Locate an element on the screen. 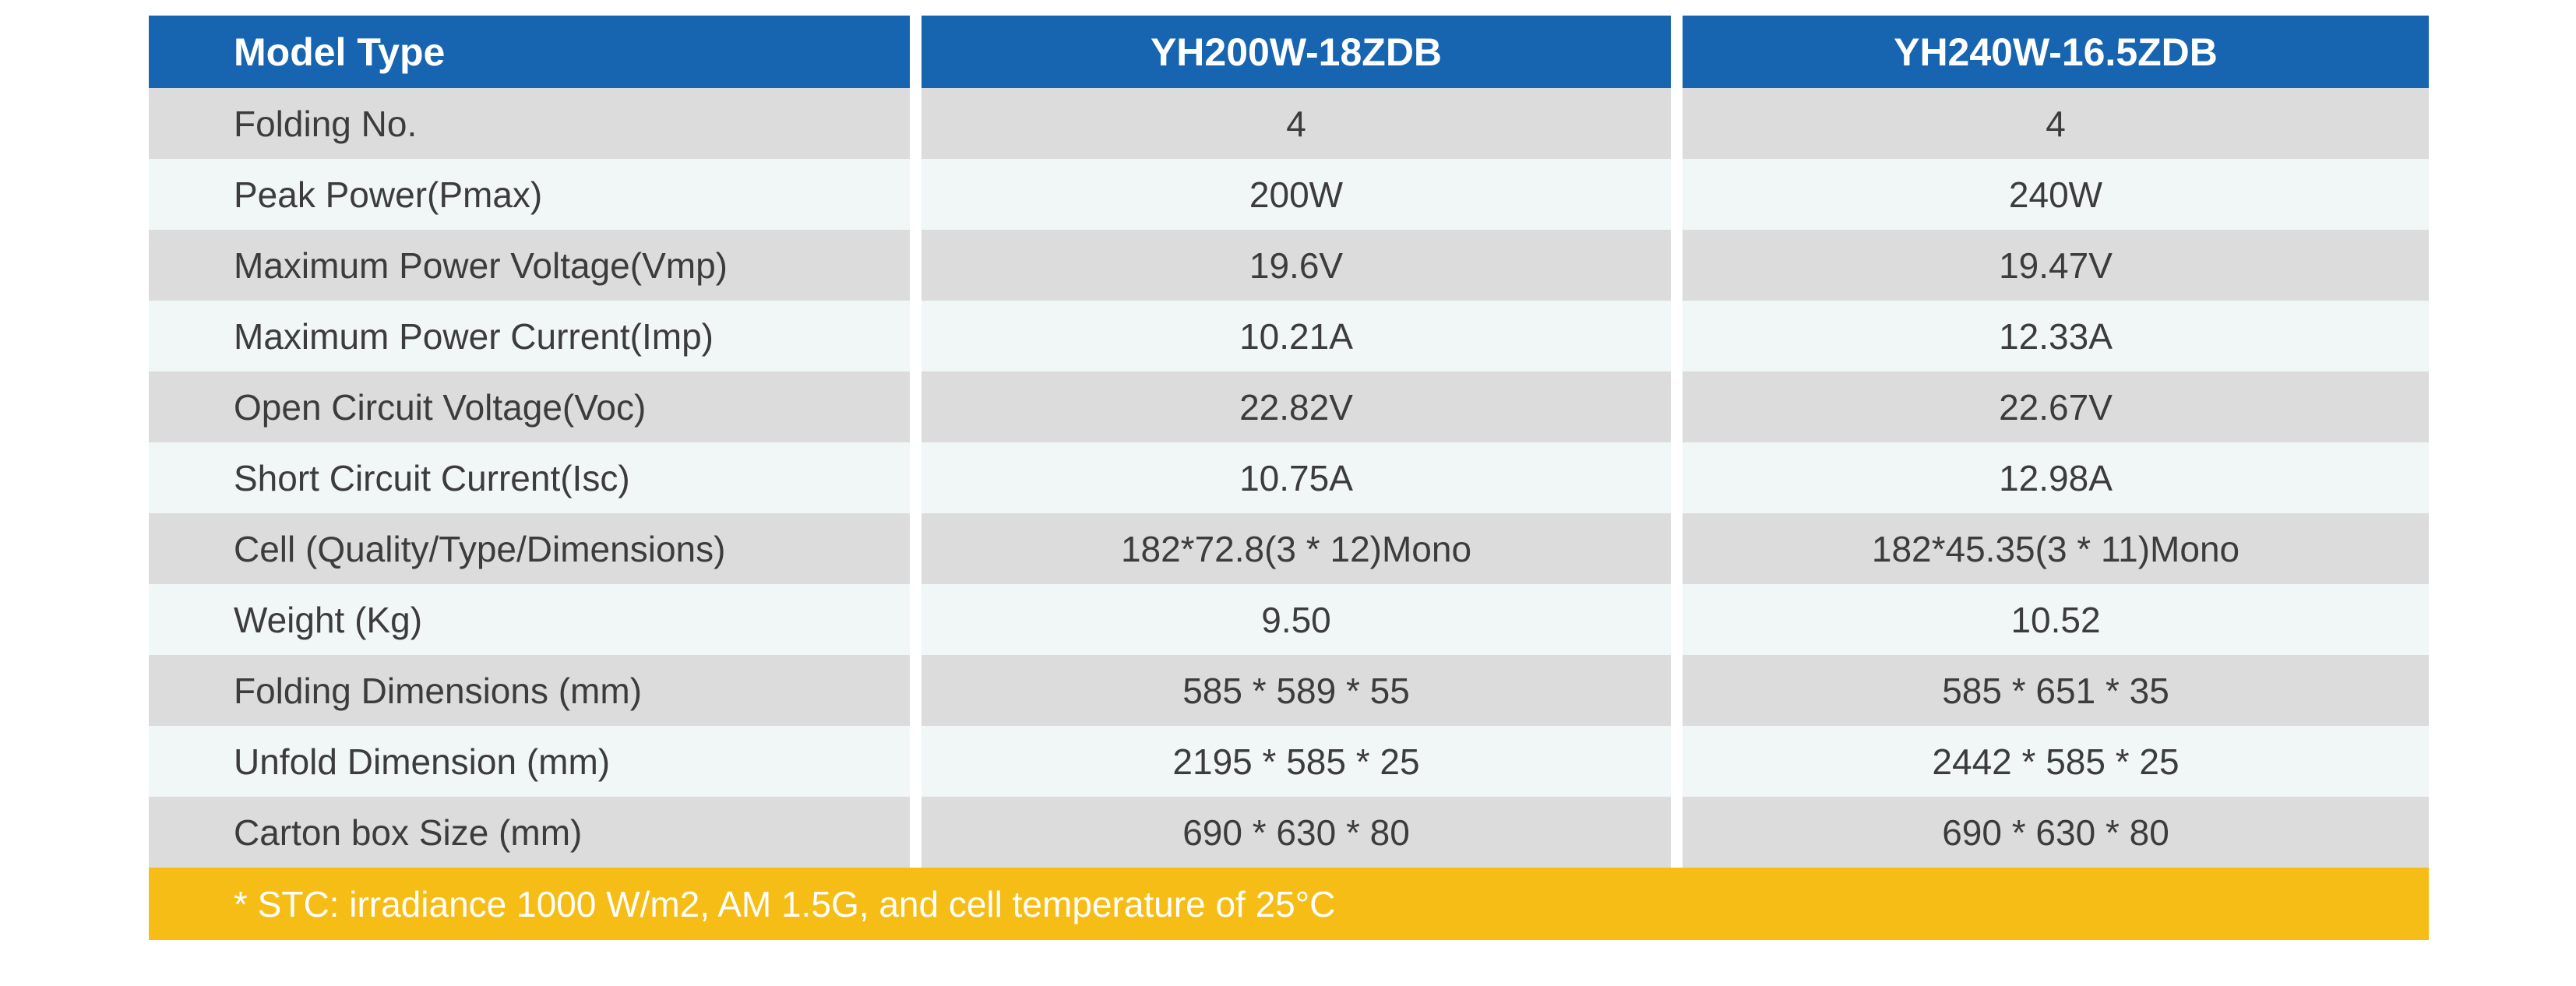 The height and width of the screenshot is (986, 2576). row-value-model-1: 690 * 630 * 80 is located at coordinates (1296, 832).